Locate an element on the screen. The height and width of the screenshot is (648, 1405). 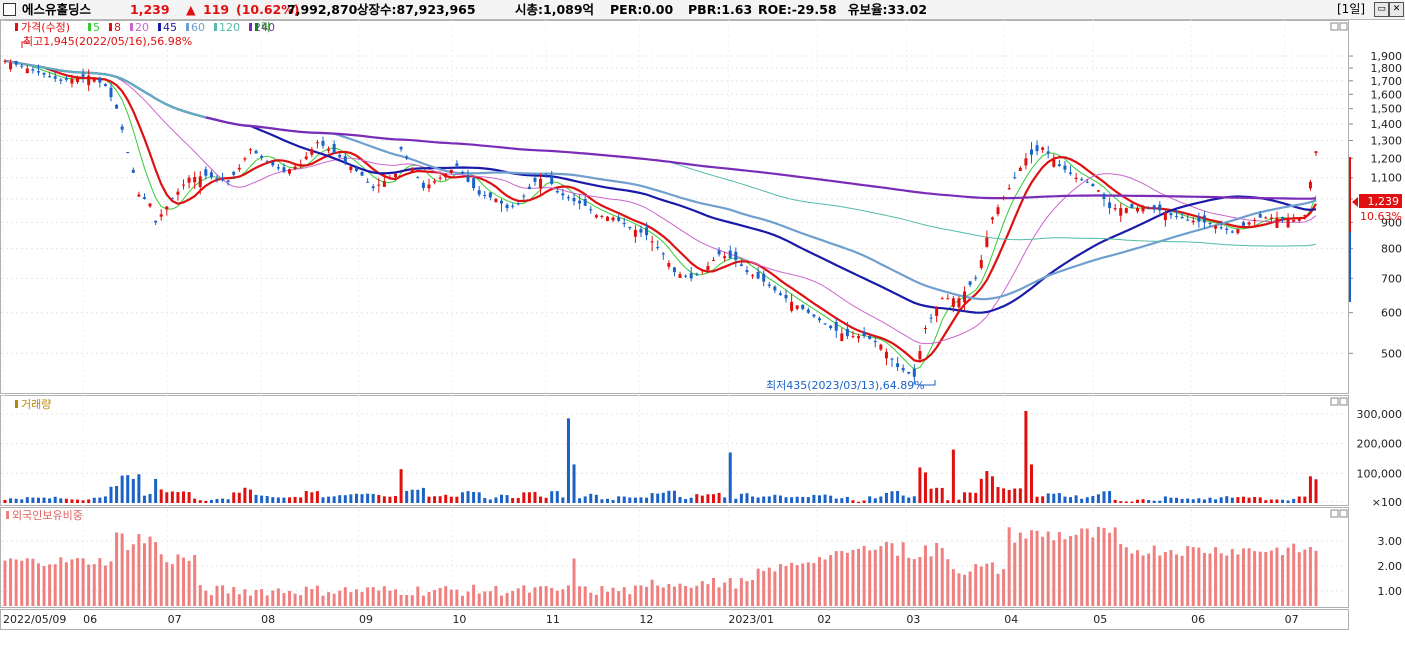
trade-volume: 7,992,870 is located at coordinates (322, 9).